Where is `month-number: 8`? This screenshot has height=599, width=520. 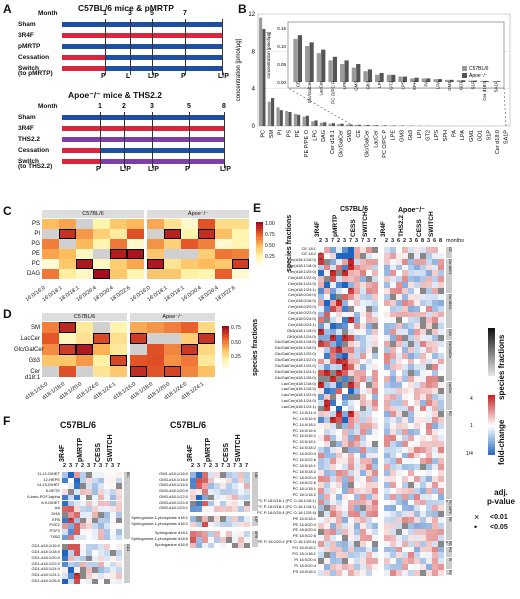
month-number: 8 is located at coordinates (441, 241).